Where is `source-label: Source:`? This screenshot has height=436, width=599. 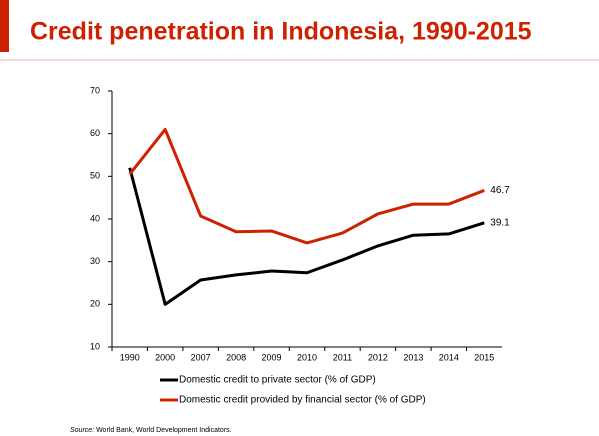 source-label: Source: is located at coordinates (82, 430).